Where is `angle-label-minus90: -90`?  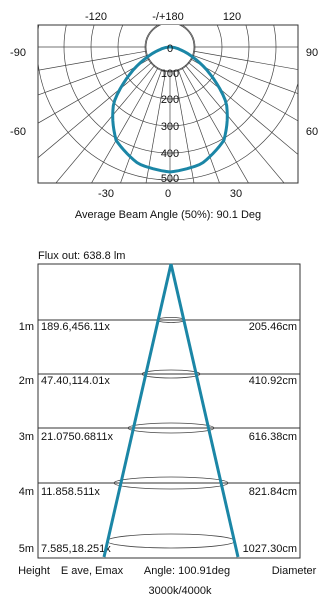 angle-label-minus90: -90 is located at coordinates (18, 53).